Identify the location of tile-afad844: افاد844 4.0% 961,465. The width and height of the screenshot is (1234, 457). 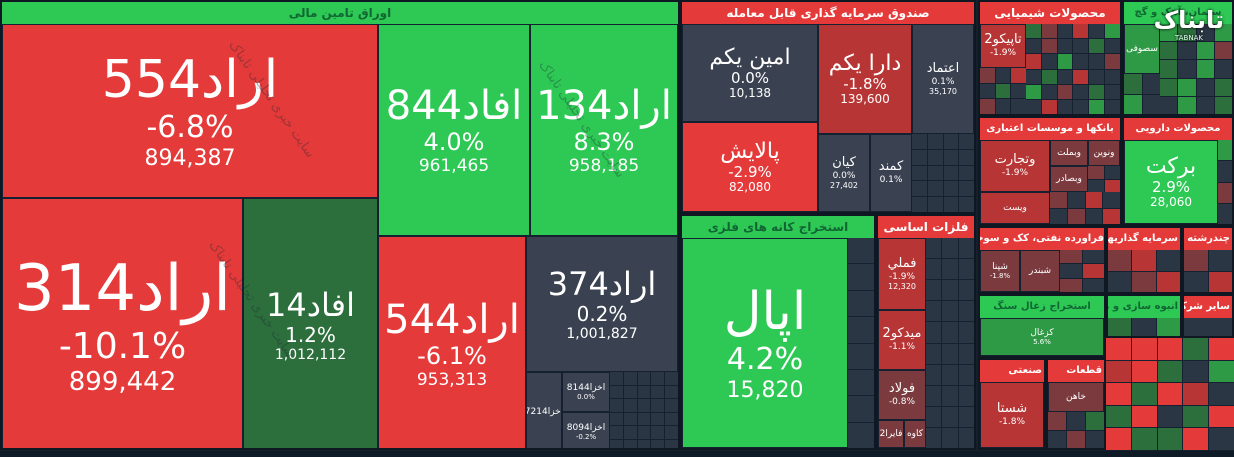
(454, 130).